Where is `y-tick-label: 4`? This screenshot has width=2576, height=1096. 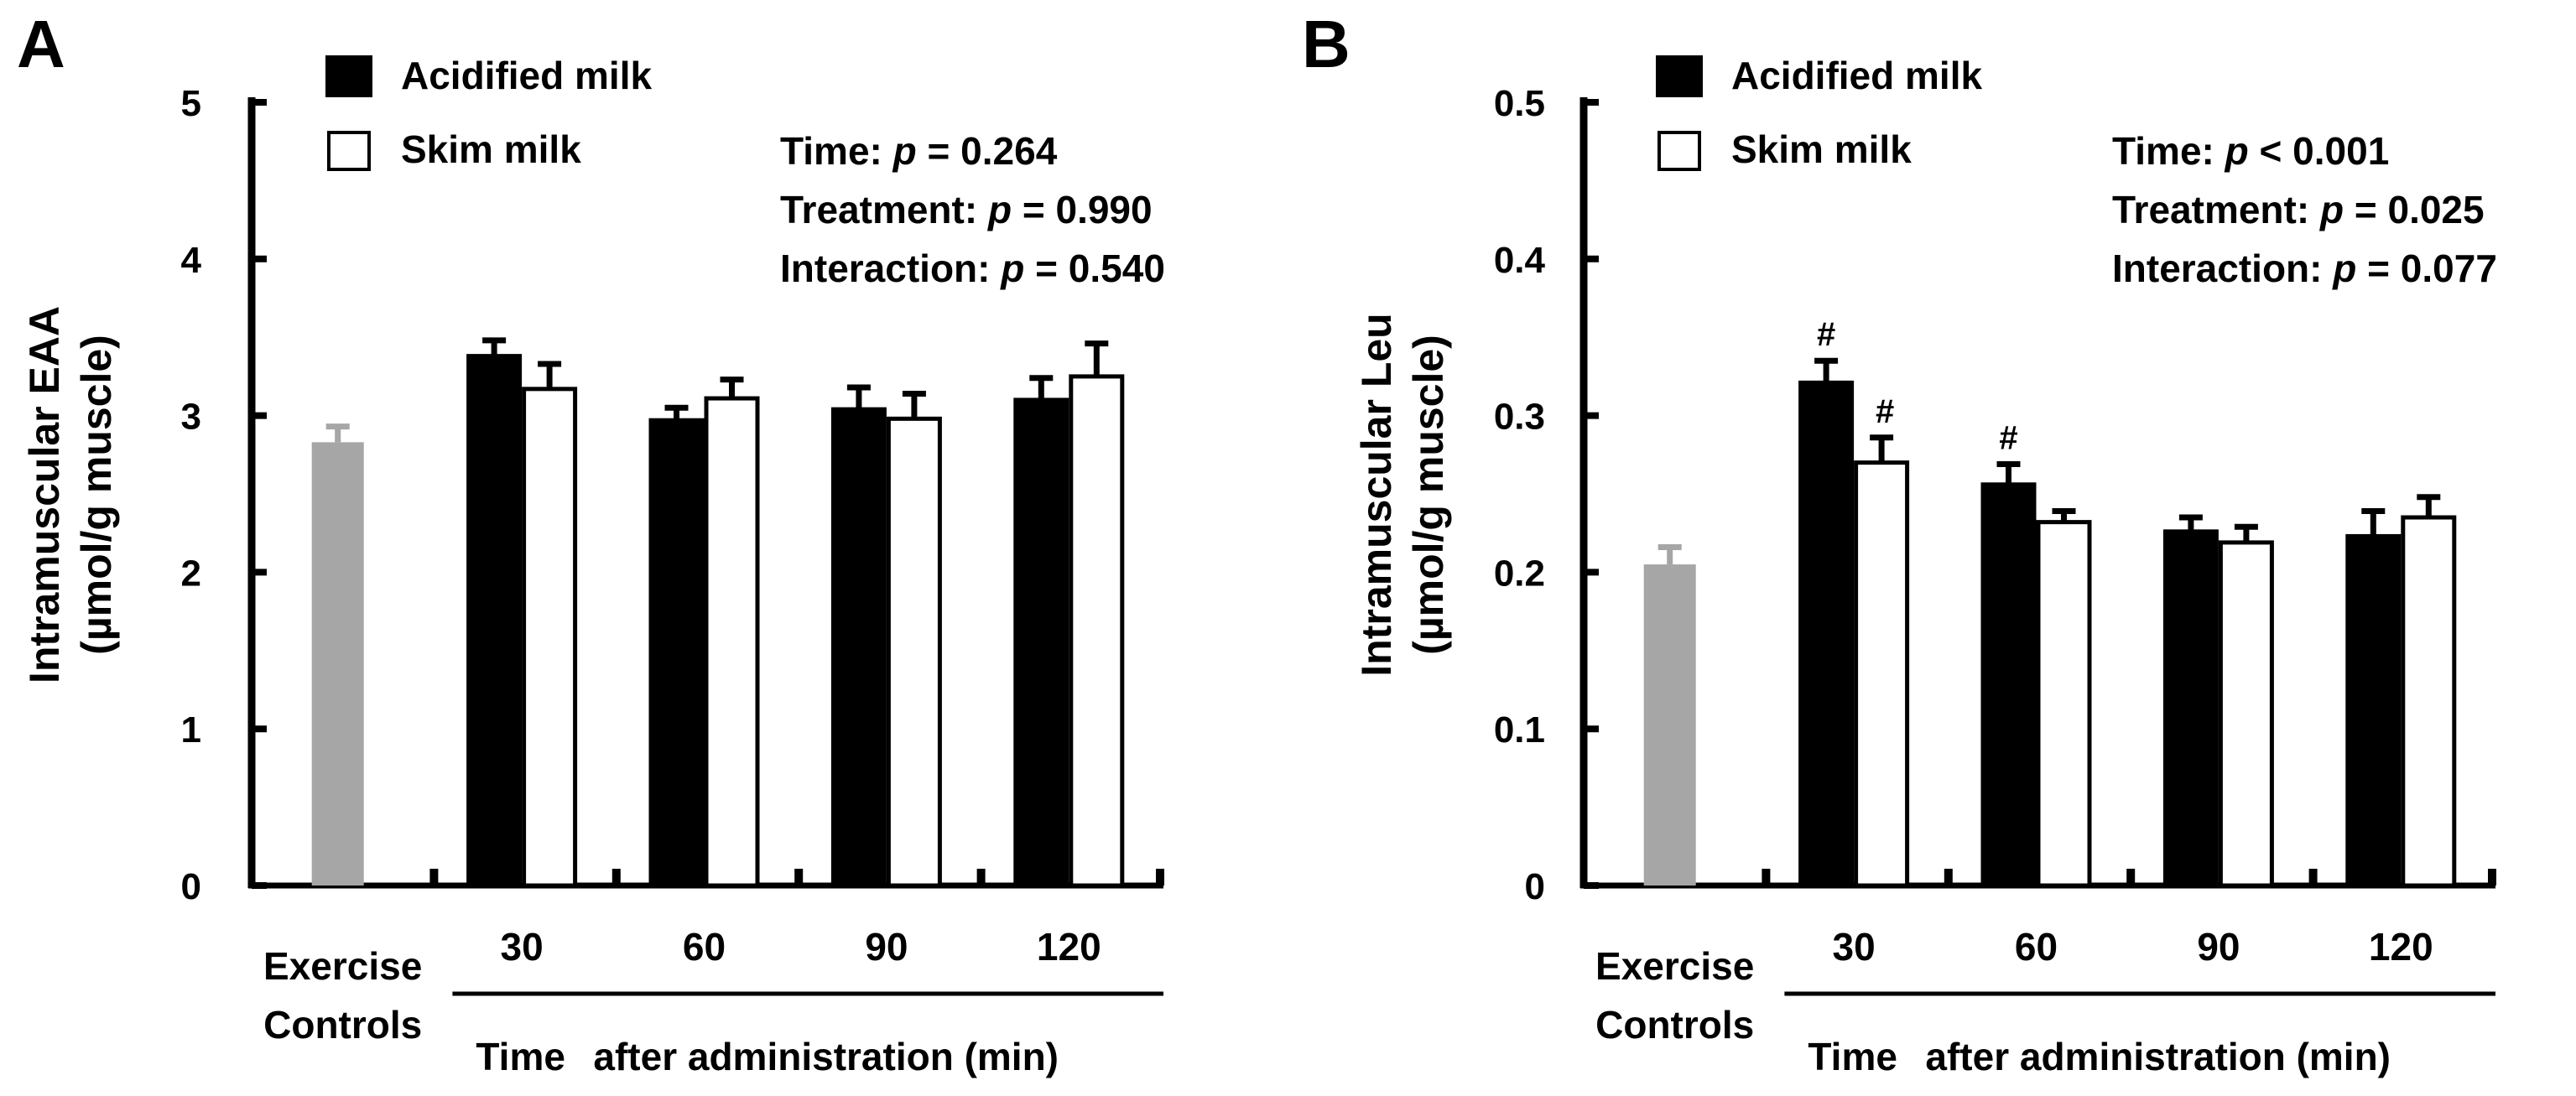
y-tick-label: 4 is located at coordinates (191, 260).